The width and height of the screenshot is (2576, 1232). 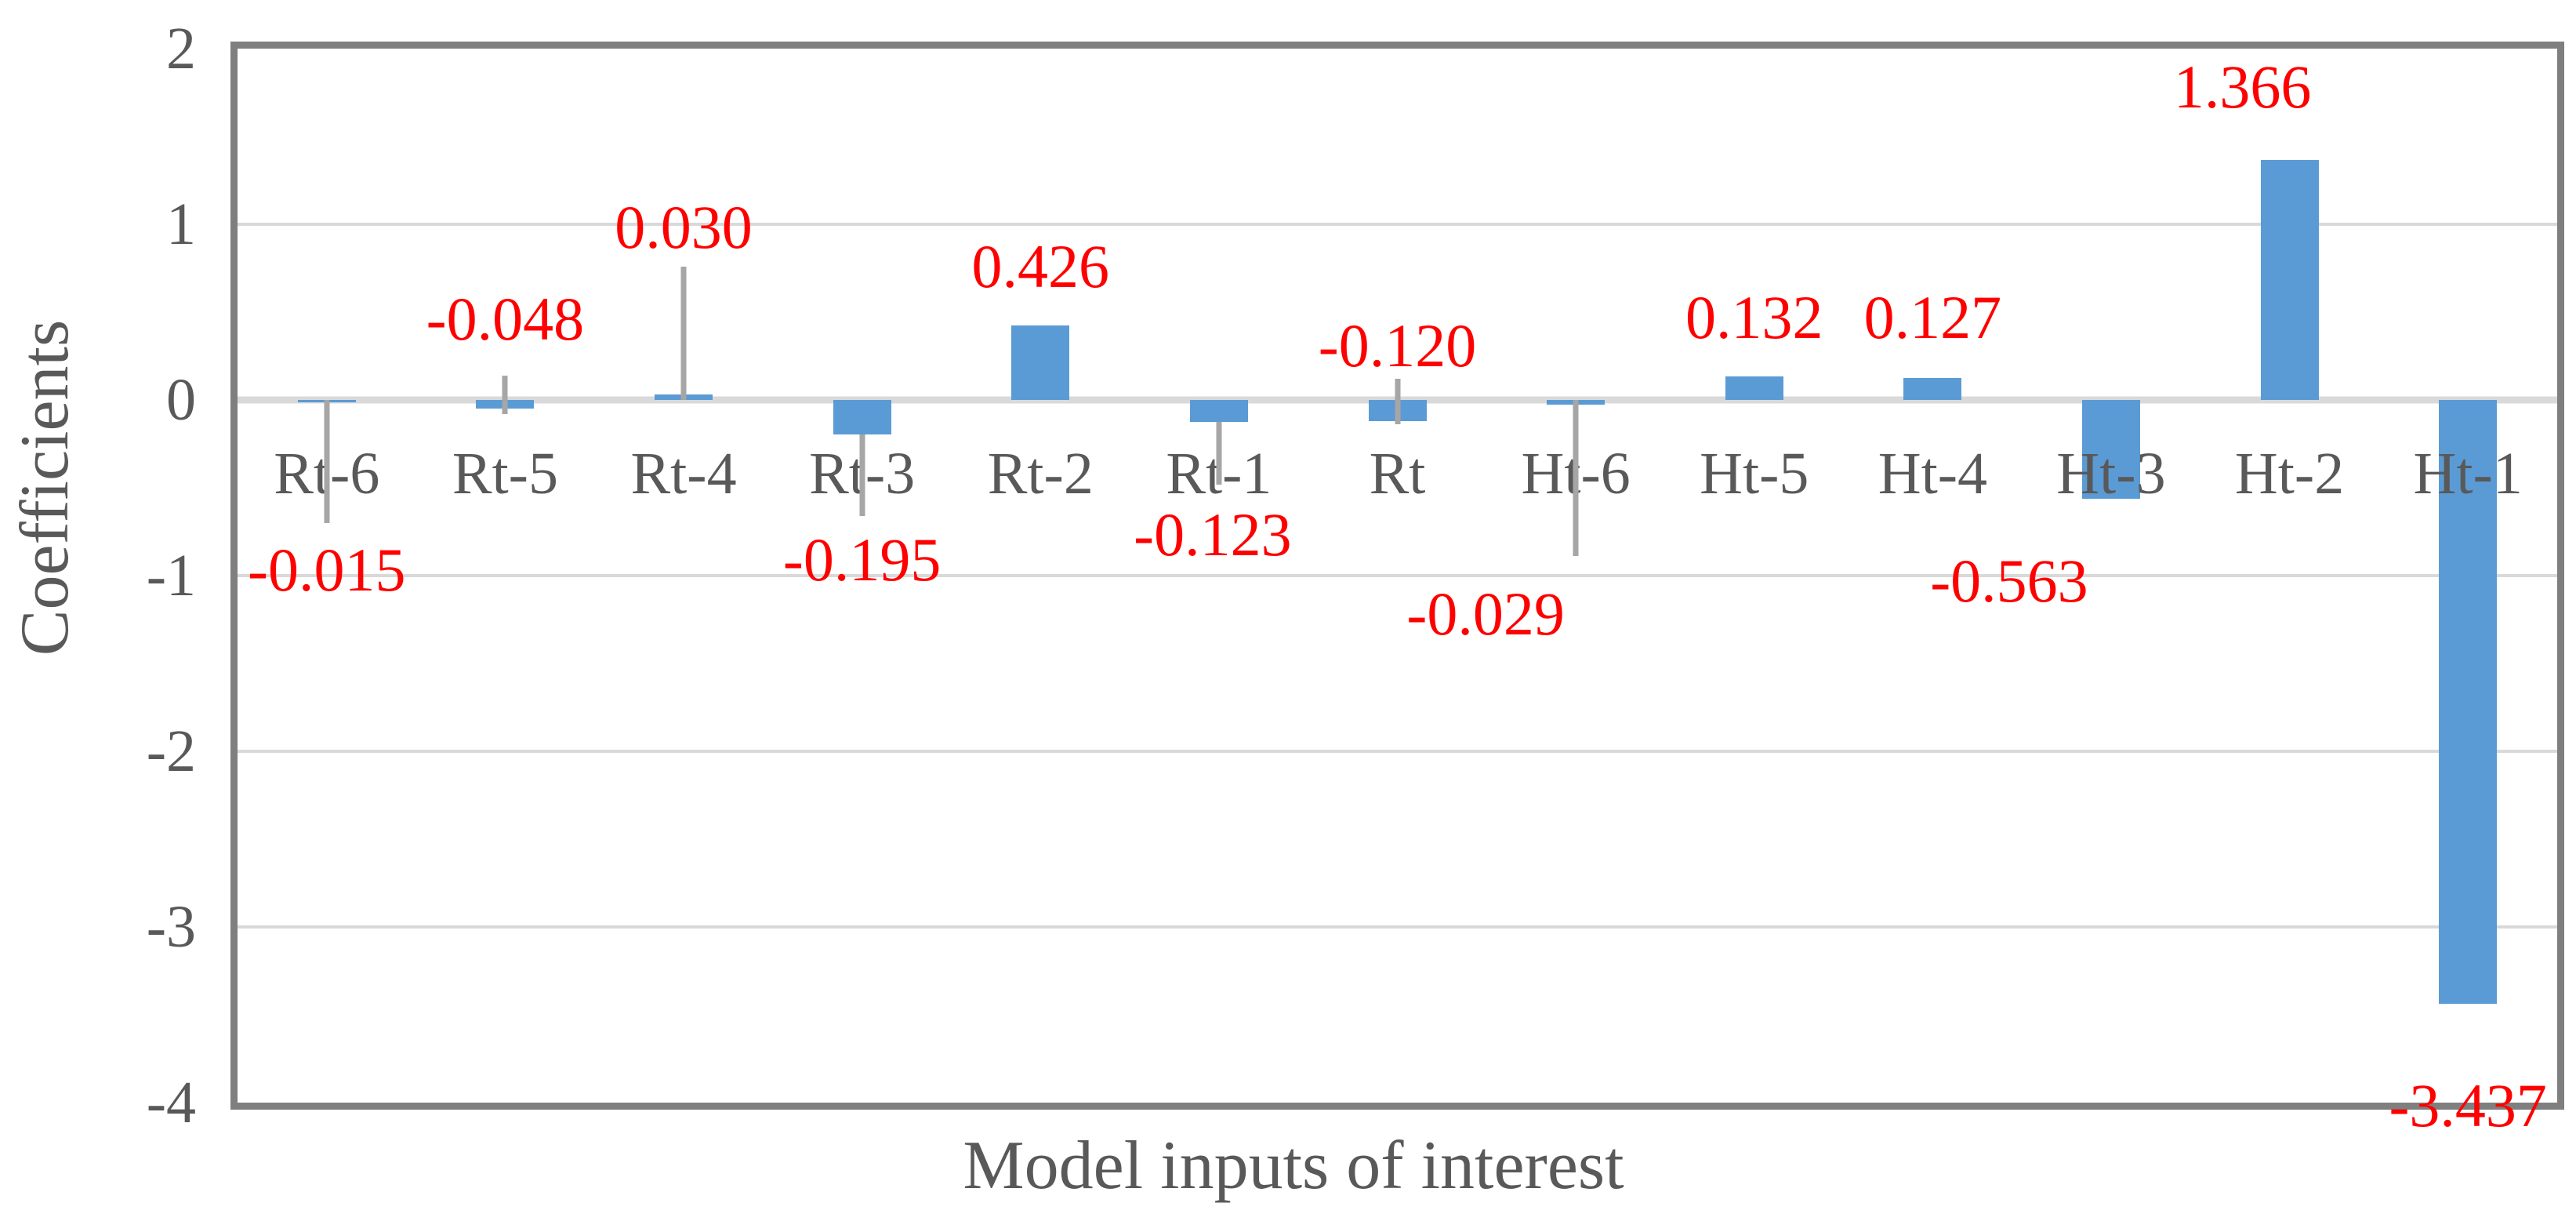 I want to click on category-label-ht-4: Ht-4, so click(x=1932, y=474).